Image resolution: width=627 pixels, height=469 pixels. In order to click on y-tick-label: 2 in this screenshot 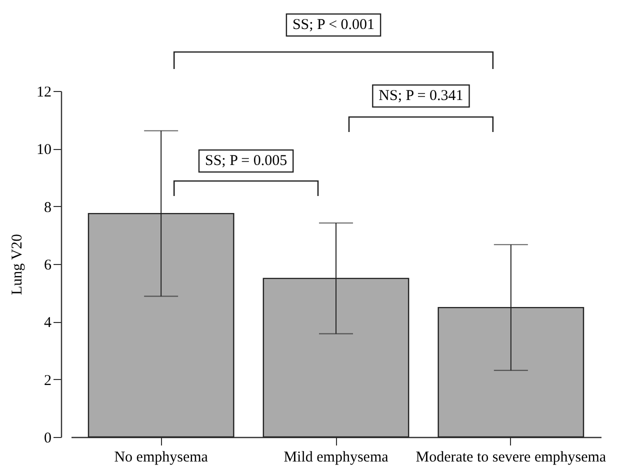, I will do `click(48, 380)`.